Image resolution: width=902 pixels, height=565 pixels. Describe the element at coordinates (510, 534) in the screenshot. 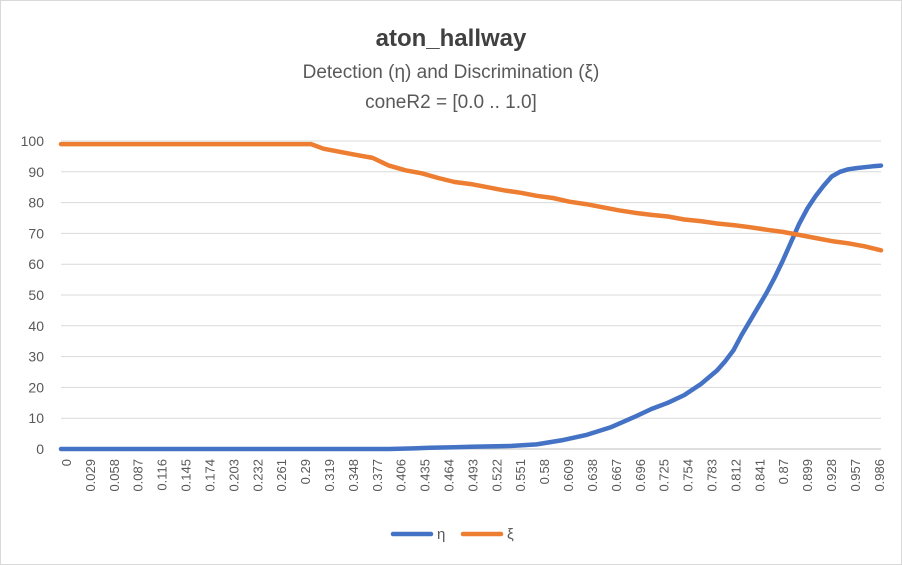

I see `legend-label-xi: ξ` at that location.